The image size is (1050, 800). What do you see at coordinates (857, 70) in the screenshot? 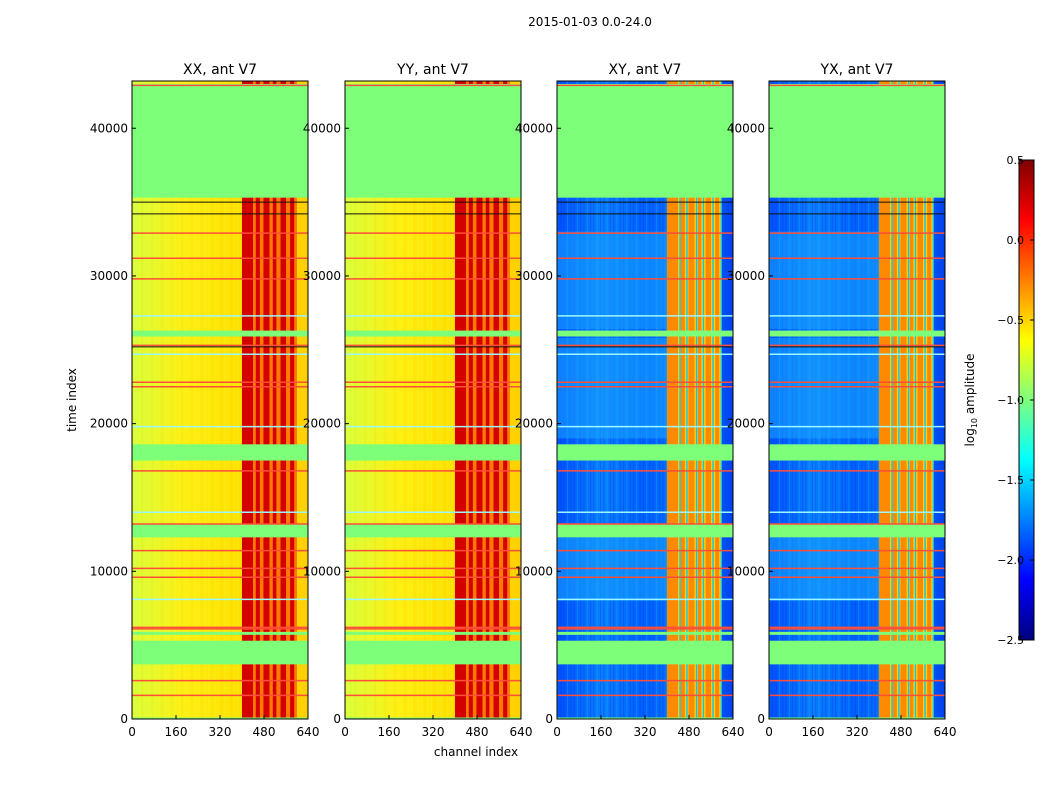
I see `panel-title: YX, ant V7` at bounding box center [857, 70].